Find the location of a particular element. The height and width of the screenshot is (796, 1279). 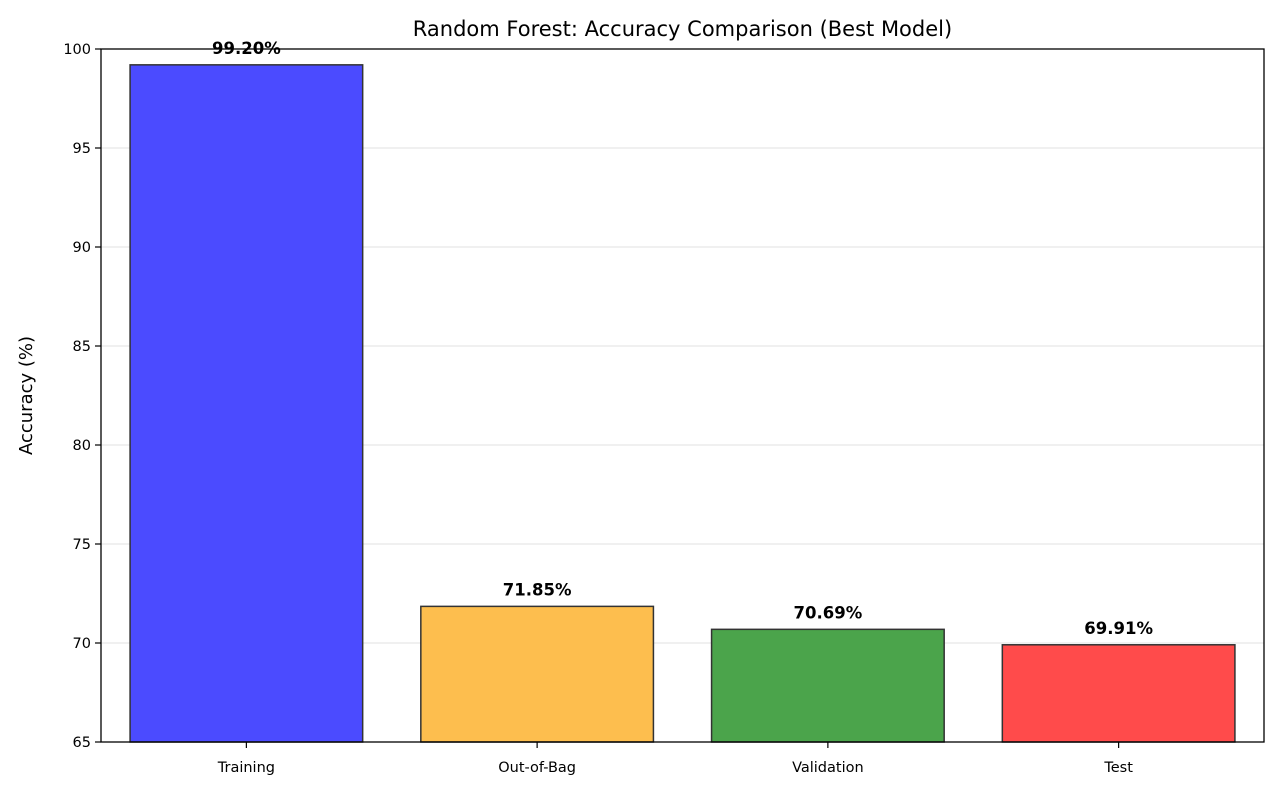

y-tick-label: 65 is located at coordinates (82, 743).